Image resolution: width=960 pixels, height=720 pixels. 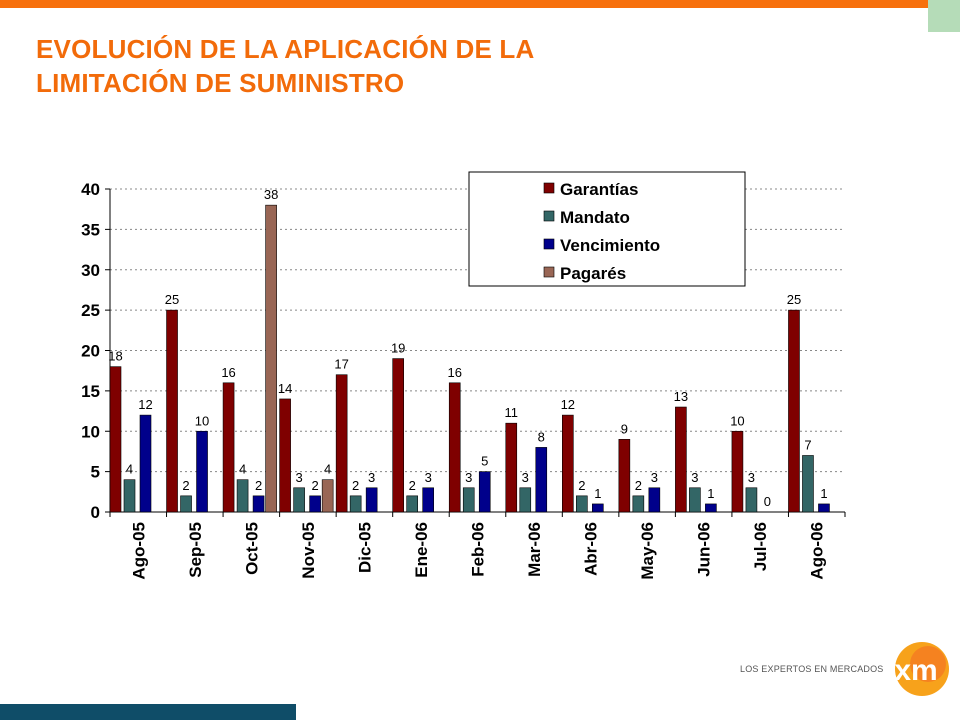 What do you see at coordinates (364, 547) in the screenshot?
I see `x-tick-label: Dic-05` at bounding box center [364, 547].